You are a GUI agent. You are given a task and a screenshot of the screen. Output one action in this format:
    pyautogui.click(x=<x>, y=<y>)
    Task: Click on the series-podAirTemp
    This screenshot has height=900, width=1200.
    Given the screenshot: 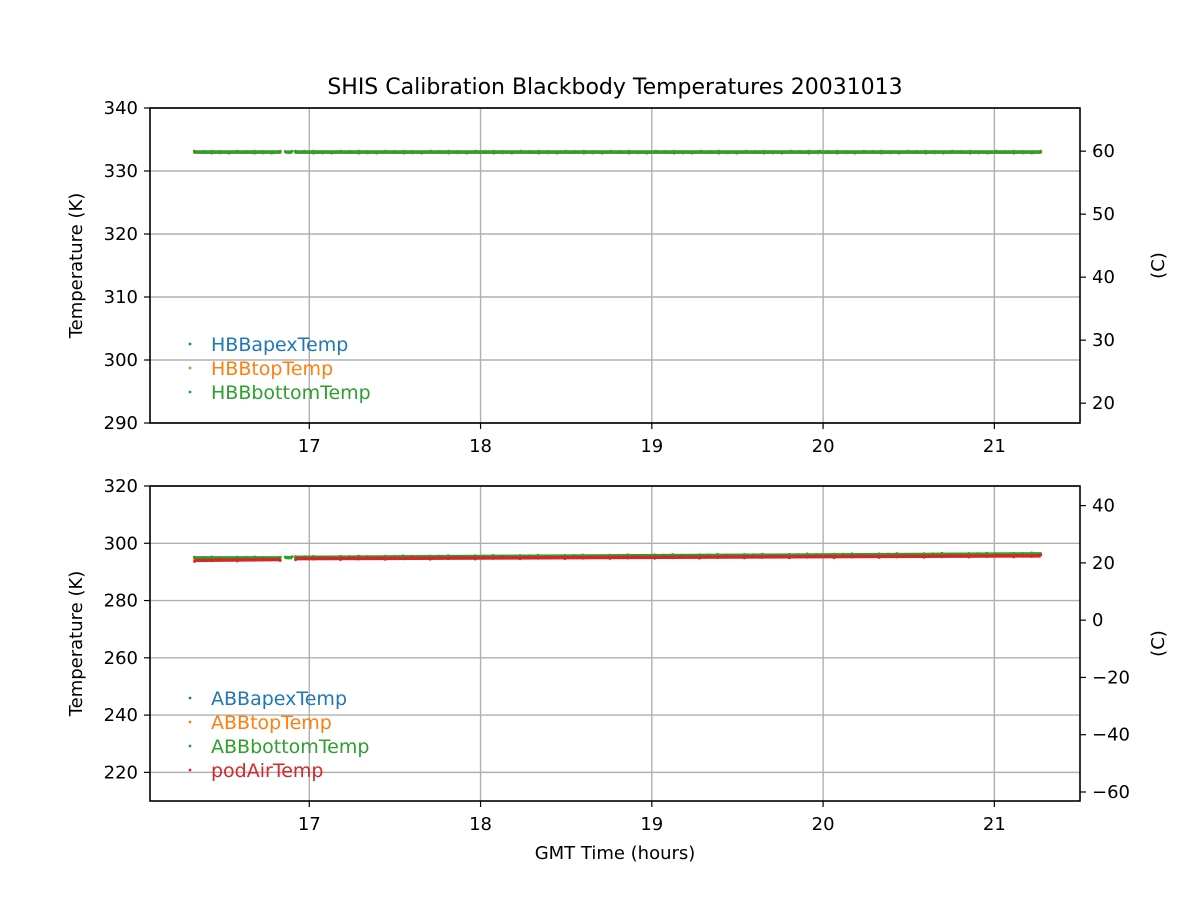 What is the action you would take?
    pyautogui.click(x=618, y=558)
    